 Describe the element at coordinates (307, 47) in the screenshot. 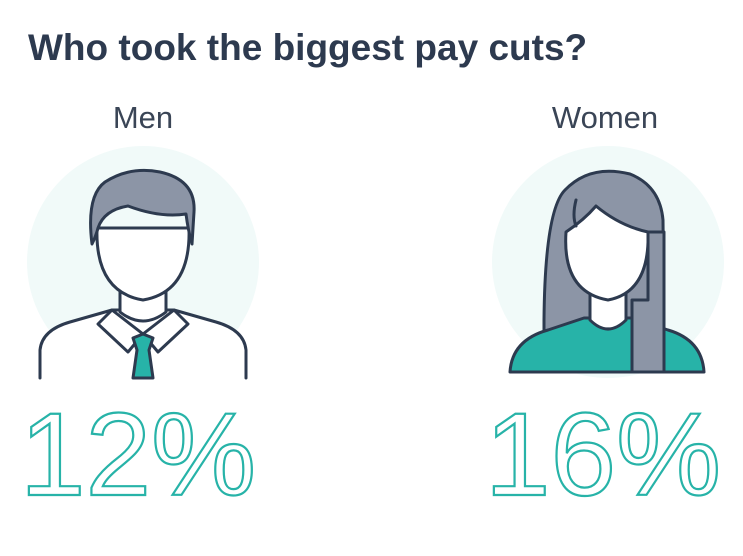

I see `title: Who took the biggest pay cuts?` at that location.